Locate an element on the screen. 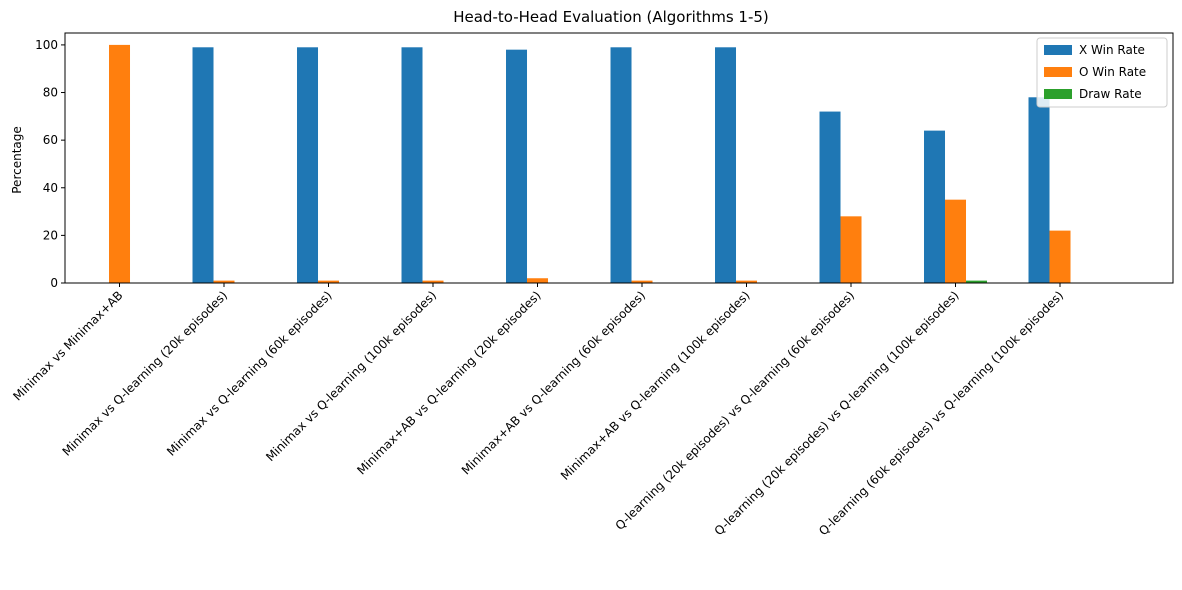  y-tick-label: 40 is located at coordinates (50, 188).